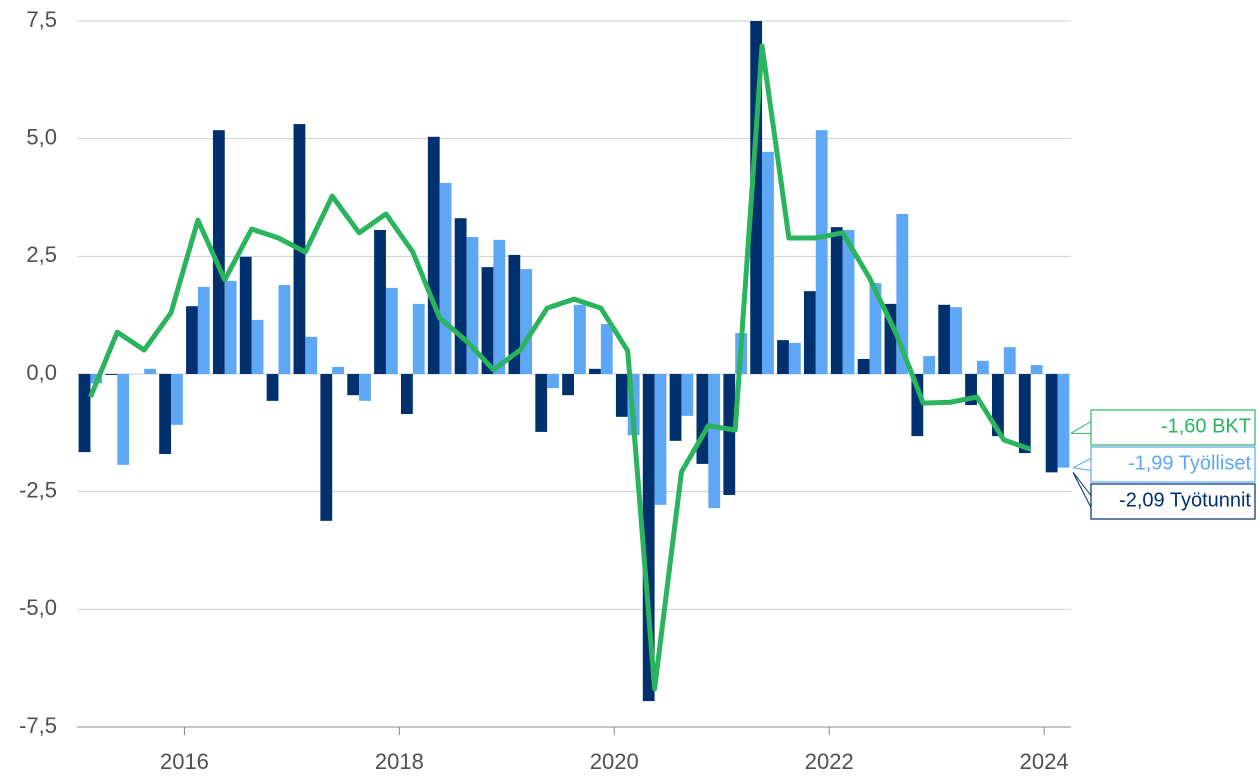 The width and height of the screenshot is (1259, 776). What do you see at coordinates (614, 761) in the screenshot?
I see `x-tick-label: 2020` at bounding box center [614, 761].